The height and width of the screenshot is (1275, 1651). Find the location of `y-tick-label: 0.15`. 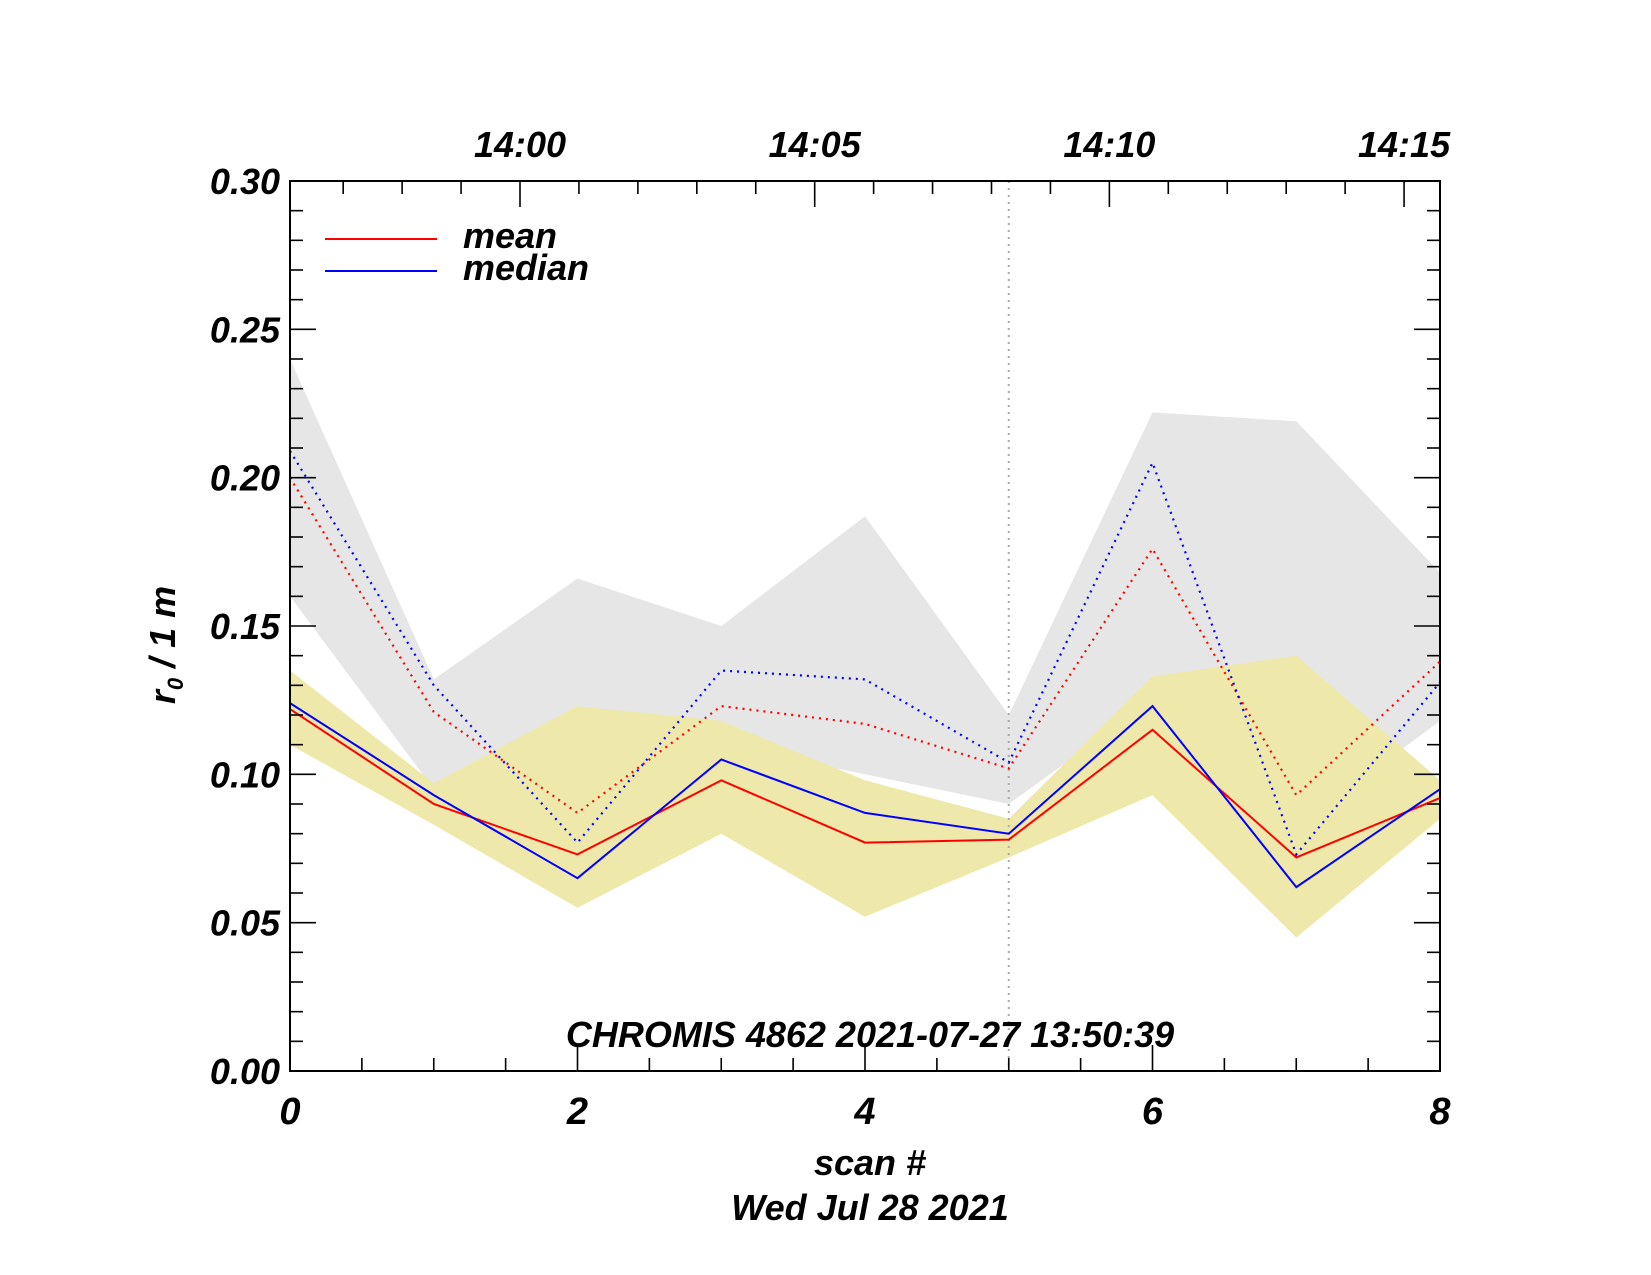

y-tick-label: 0.15 is located at coordinates (245, 626).